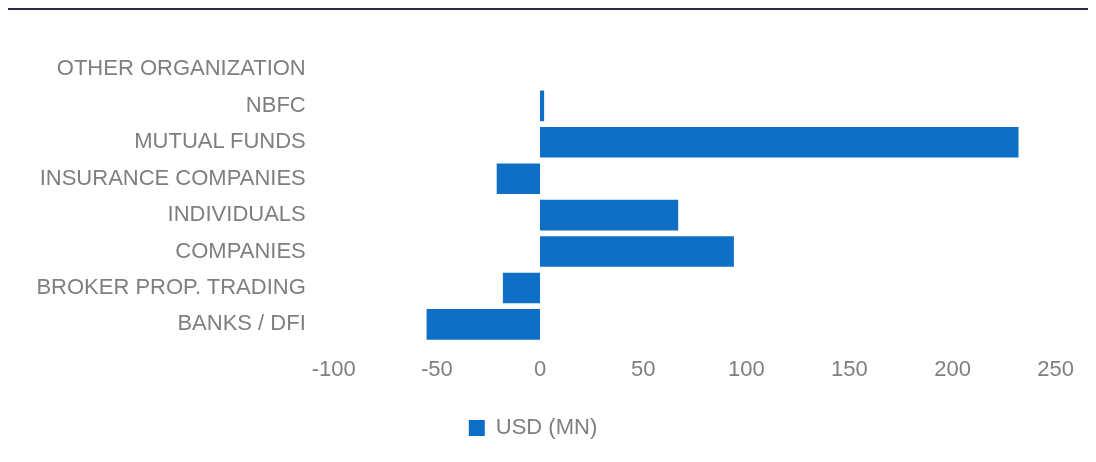 This screenshot has width=1096, height=462. Describe the element at coordinates (746, 368) in the screenshot. I see `x-tick-label: 100` at that location.